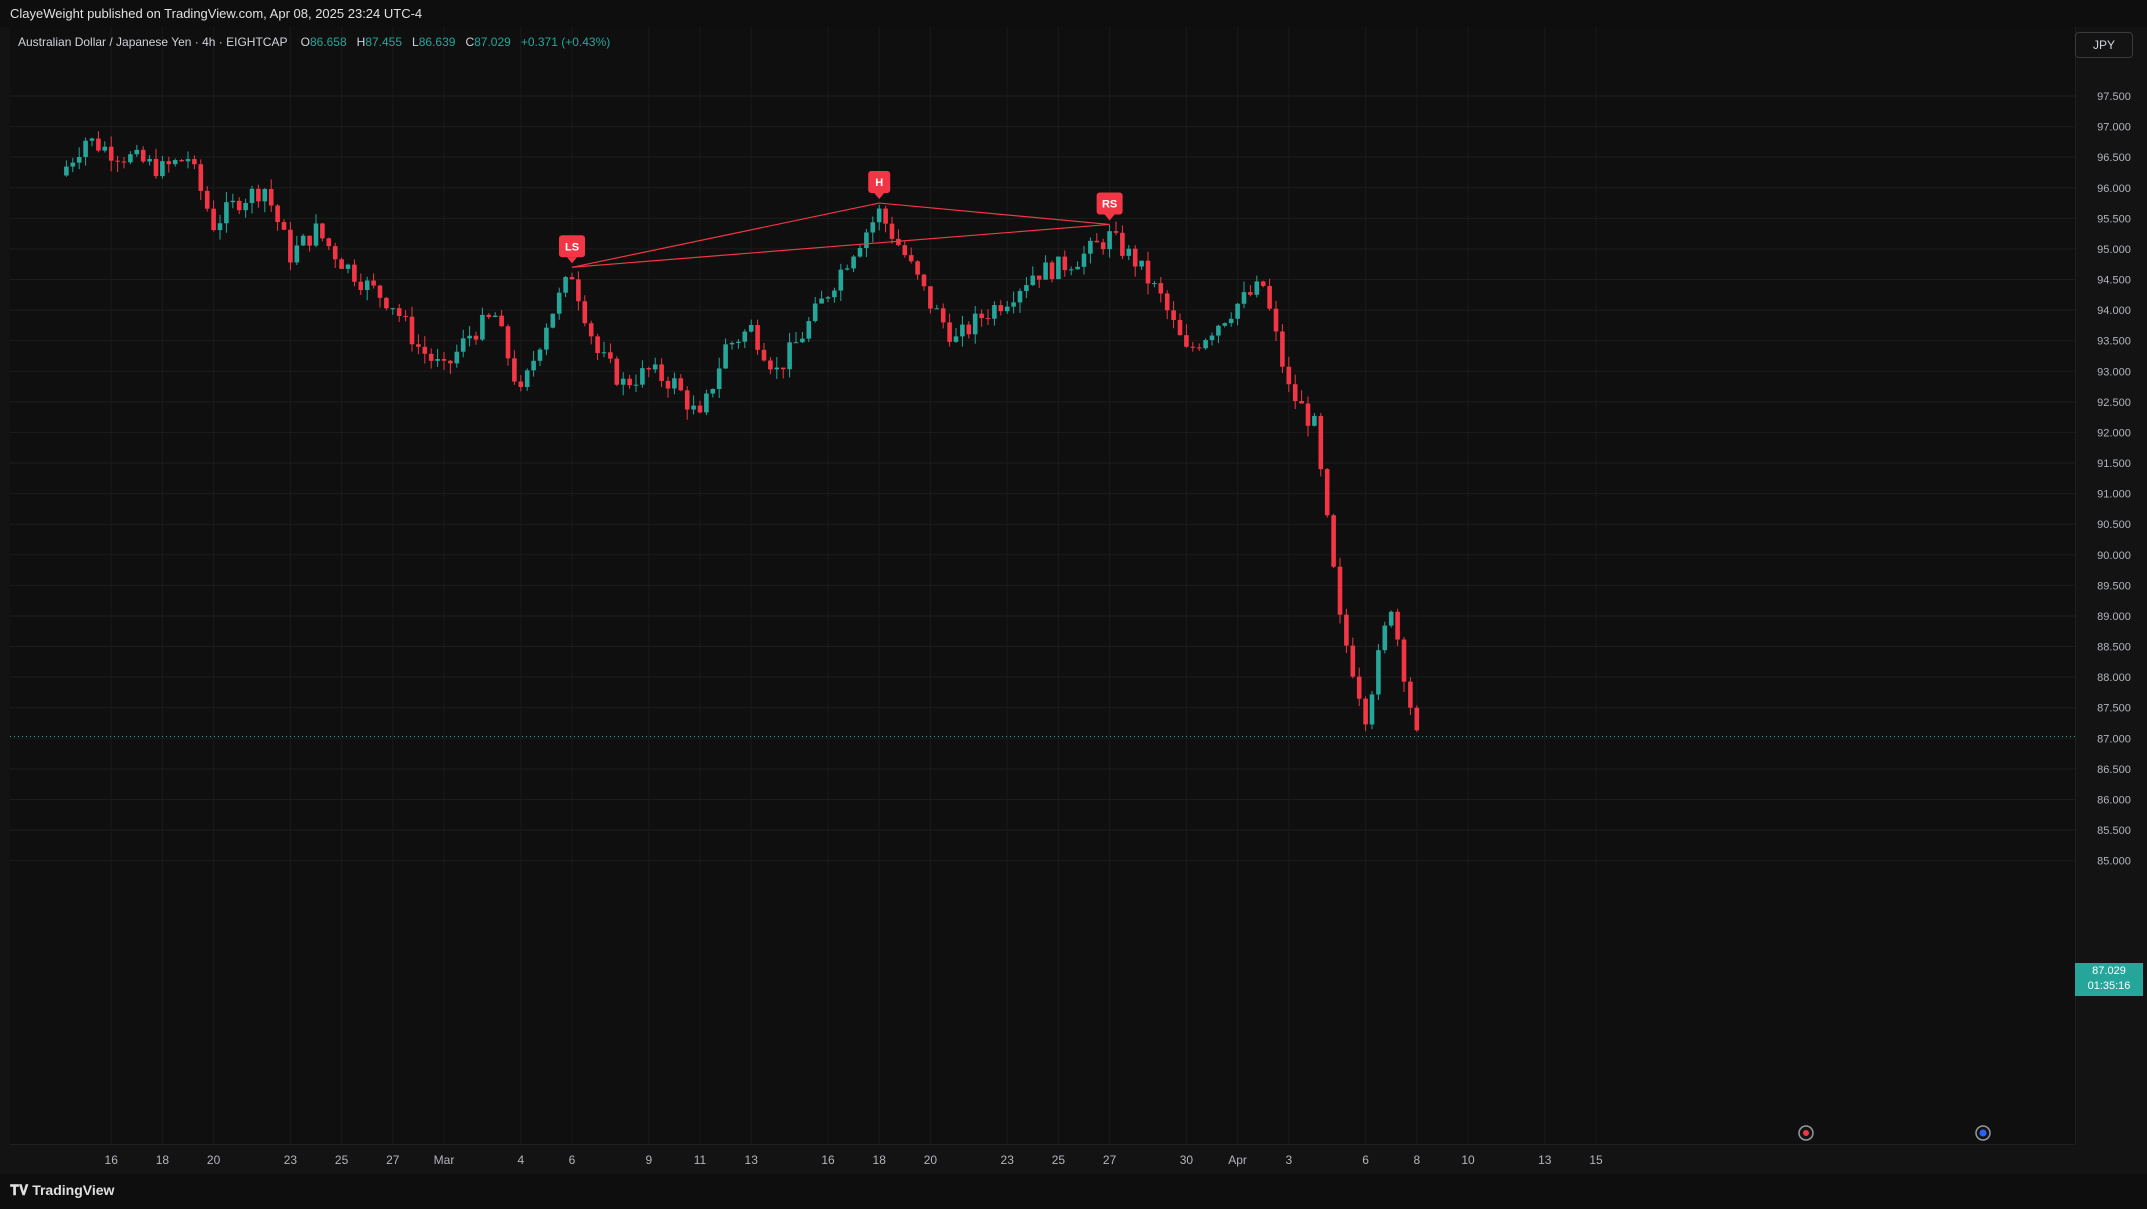 The width and height of the screenshot is (2147, 1209). What do you see at coordinates (1237, 1160) in the screenshot?
I see `time-tick-label: Apr` at bounding box center [1237, 1160].